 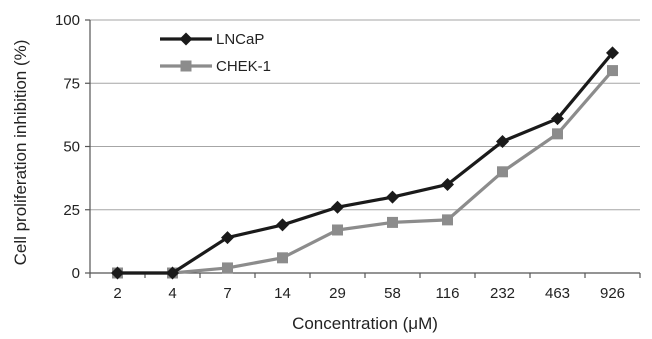 What do you see at coordinates (392, 293) in the screenshot?
I see `x-tick-label: 58` at bounding box center [392, 293].